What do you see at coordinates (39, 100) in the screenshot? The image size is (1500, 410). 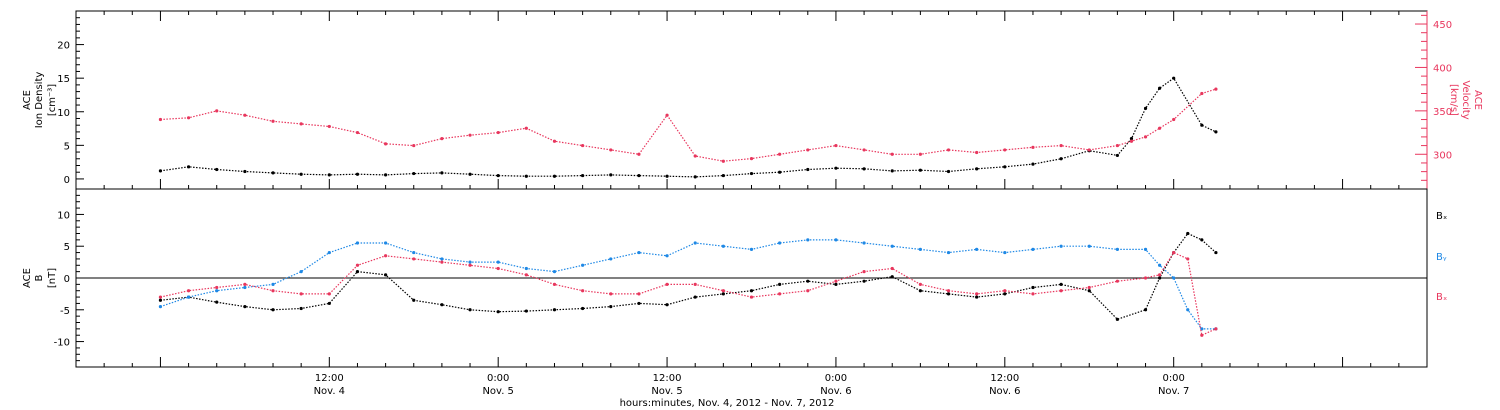 I see `density-axis-label-2: Ion Density` at bounding box center [39, 100].